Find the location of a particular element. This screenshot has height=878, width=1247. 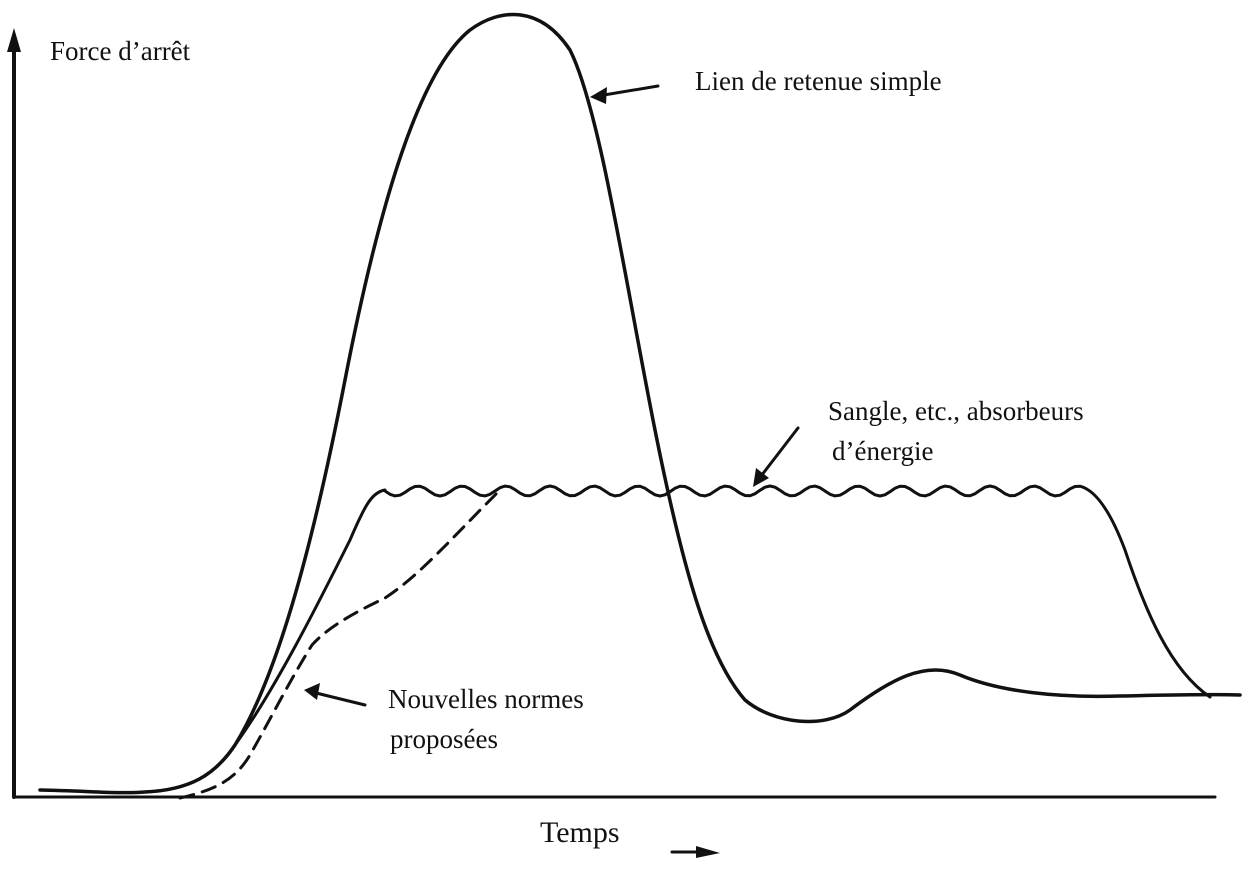

time-arrowhead is located at coordinates (708, 852).